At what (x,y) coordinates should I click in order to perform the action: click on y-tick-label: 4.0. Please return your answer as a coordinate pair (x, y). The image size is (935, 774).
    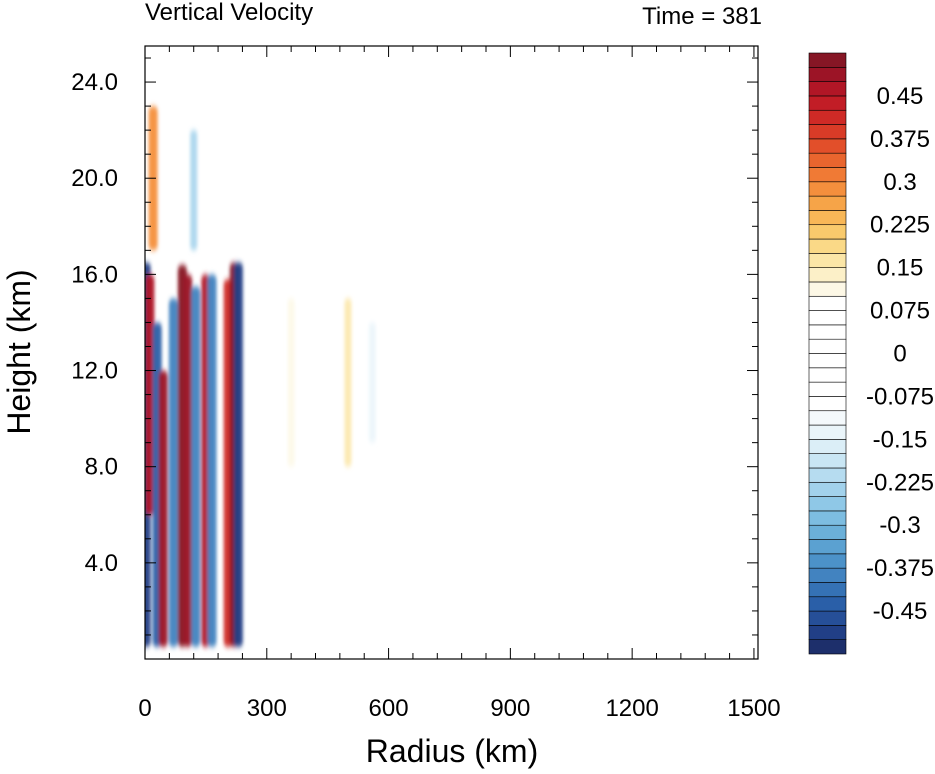
    Looking at the image, I should click on (101, 563).